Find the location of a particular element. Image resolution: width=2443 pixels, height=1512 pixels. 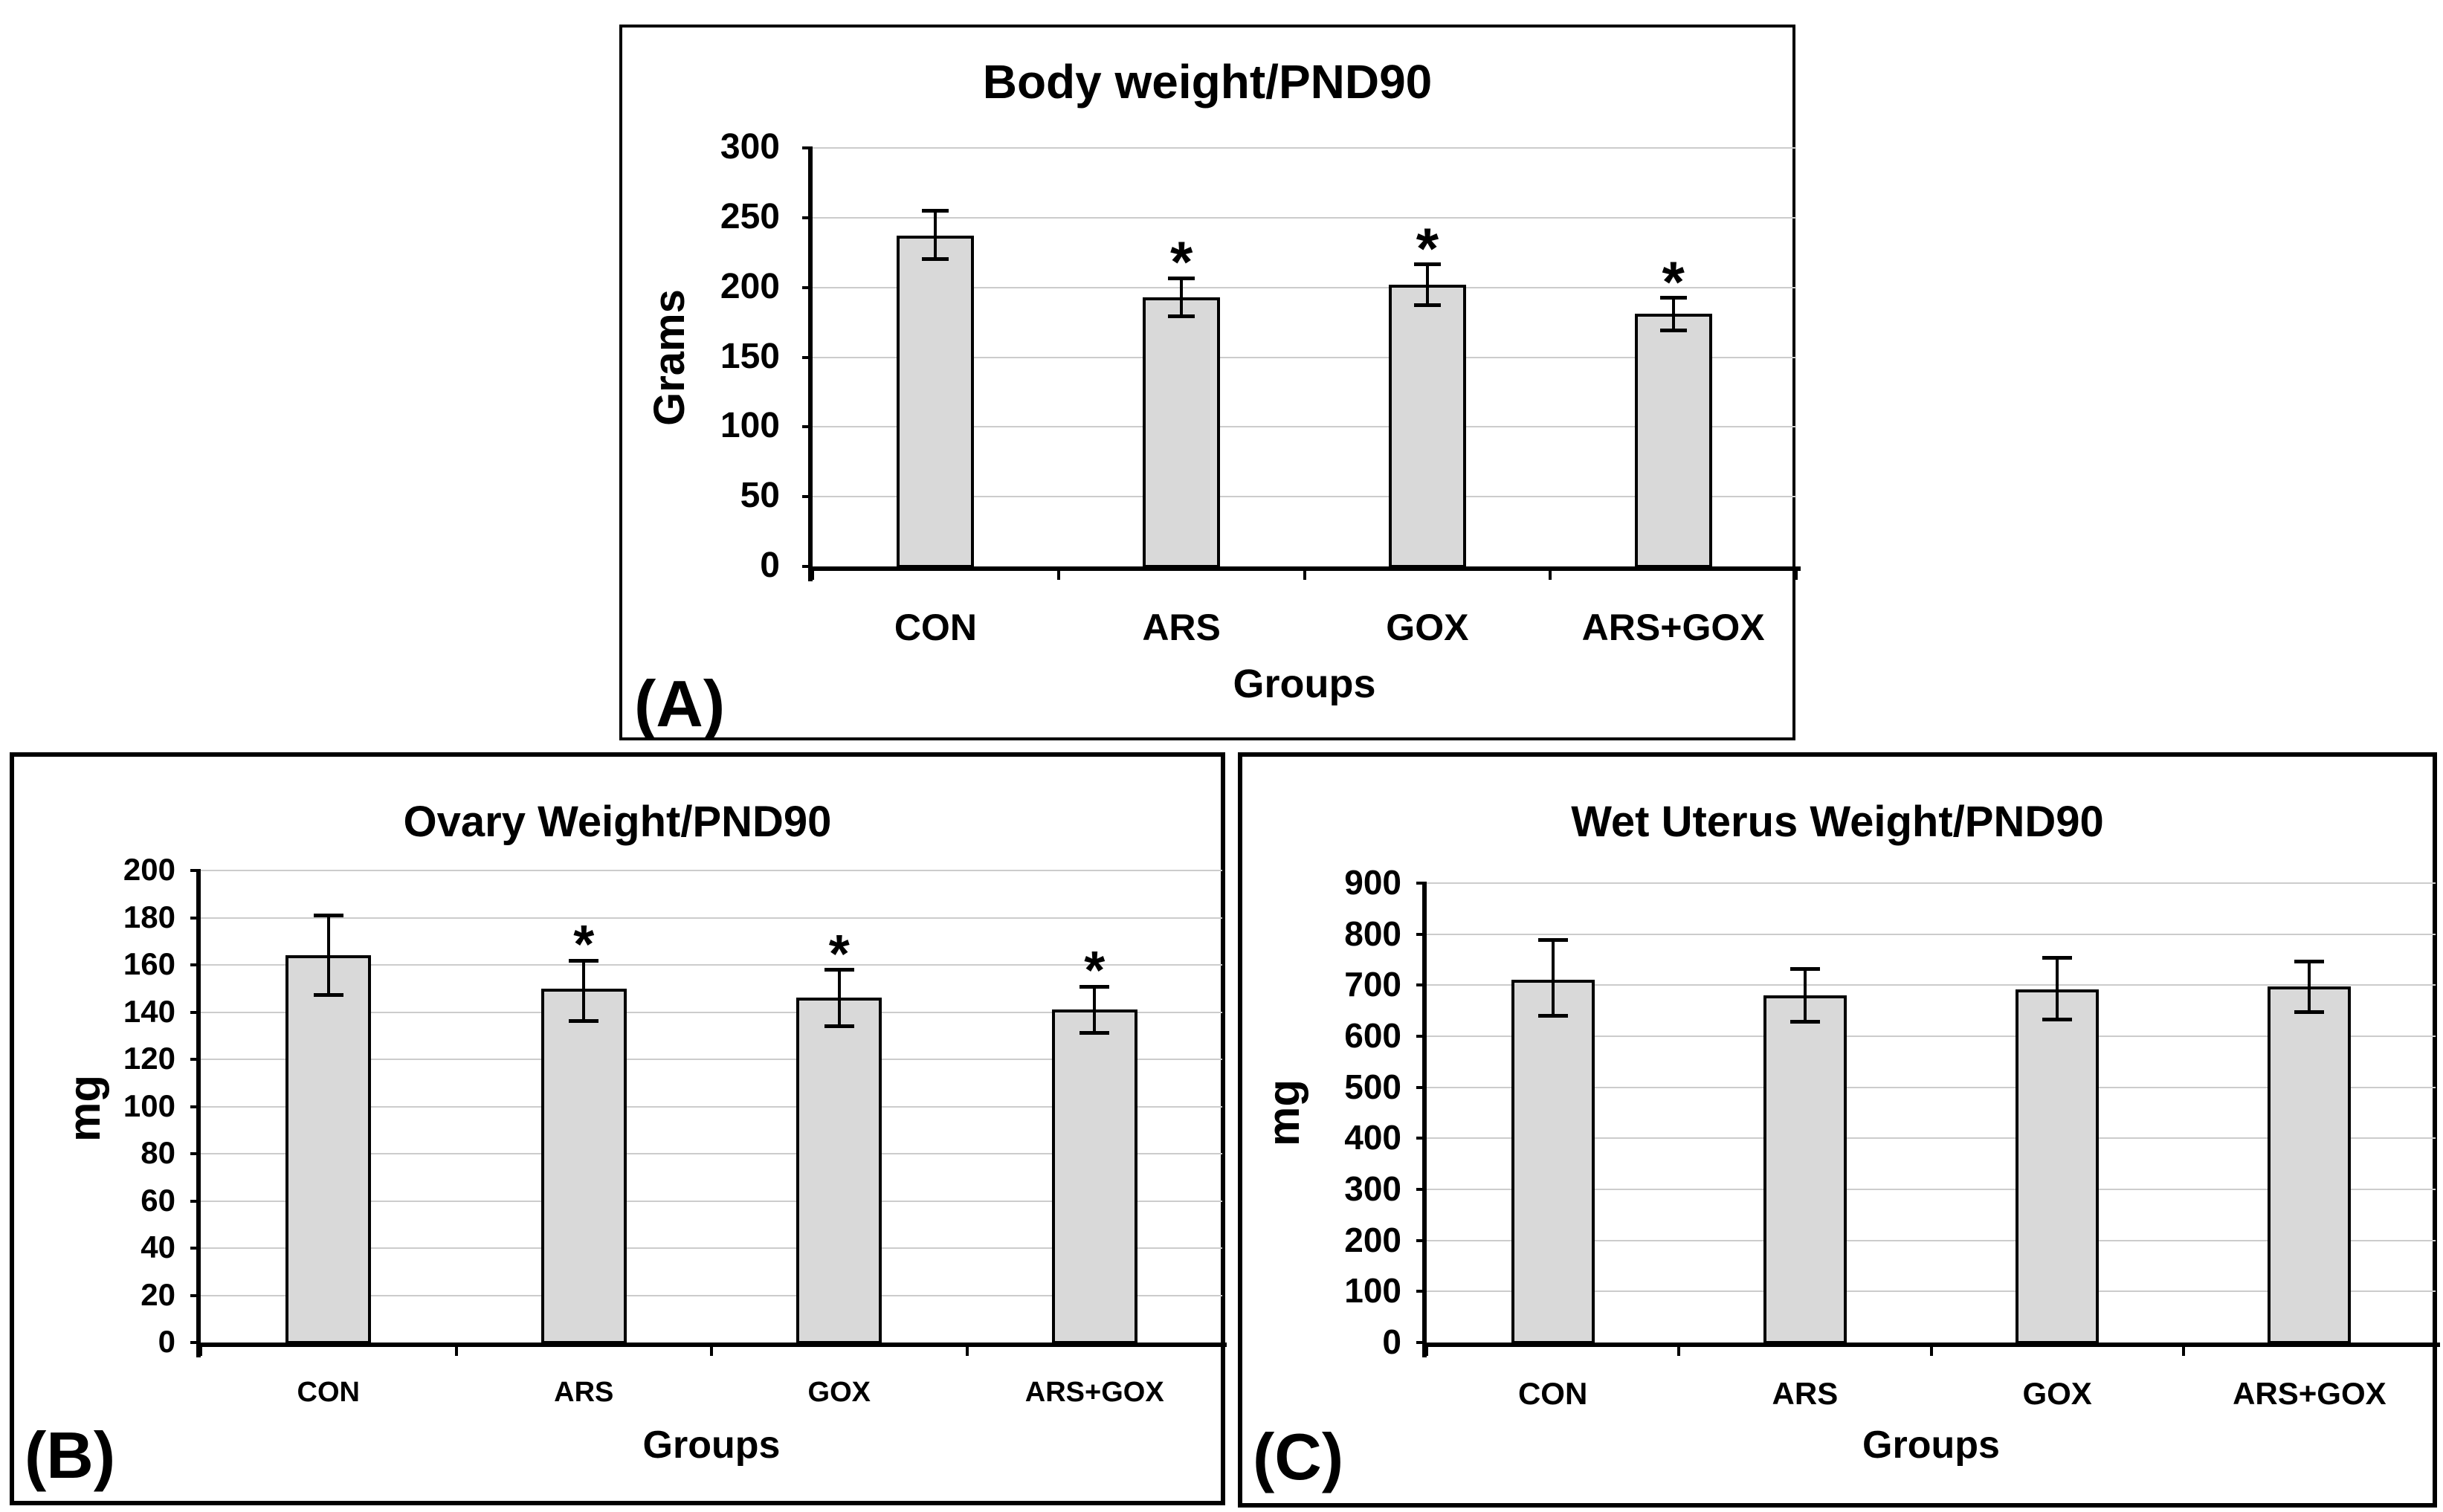

y-tick-label: 140 is located at coordinates (149, 1011).